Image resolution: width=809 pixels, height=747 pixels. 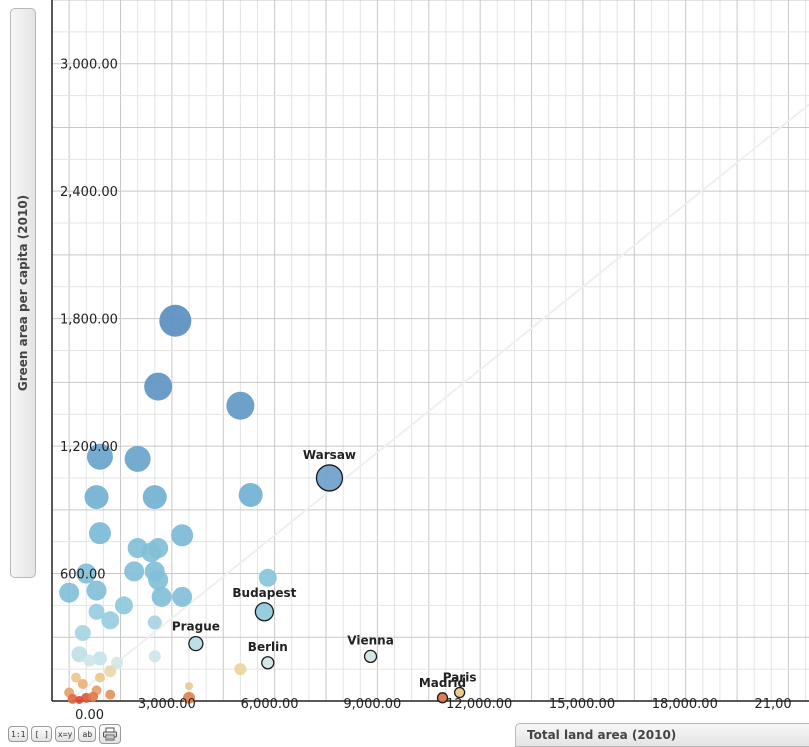 I want to click on x-tick-label: 9,000.00, so click(x=372, y=704).